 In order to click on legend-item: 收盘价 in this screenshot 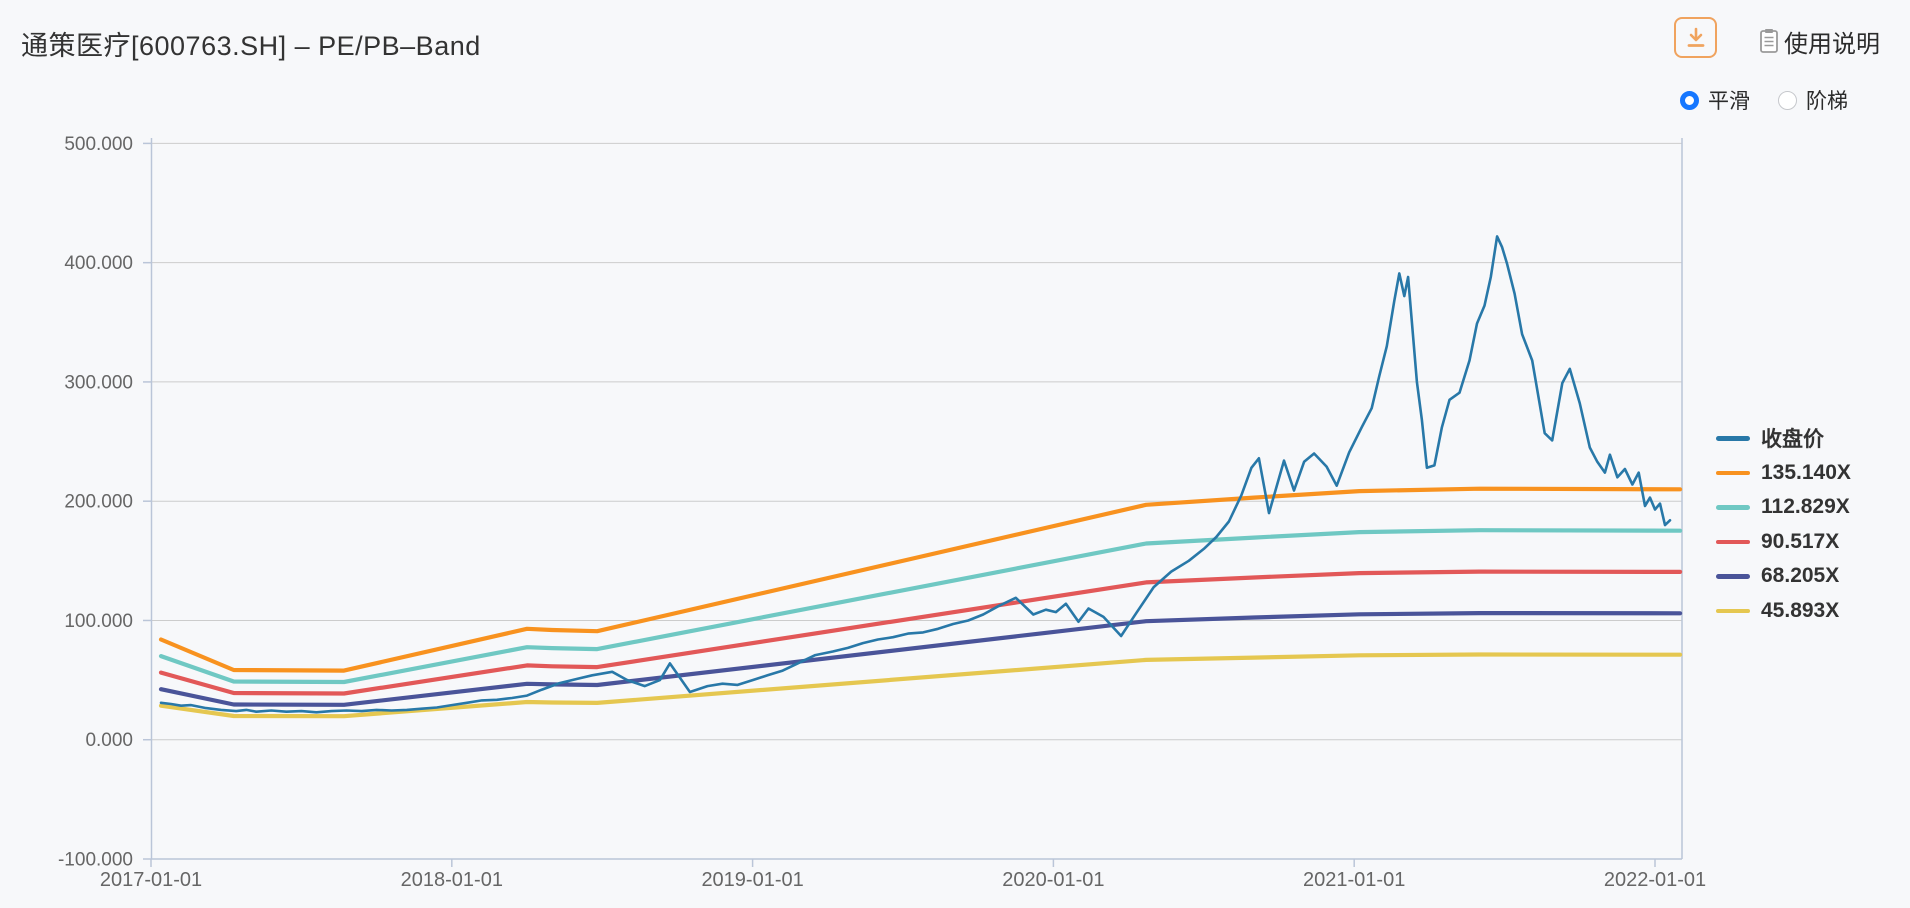, I will do `click(1783, 438)`.